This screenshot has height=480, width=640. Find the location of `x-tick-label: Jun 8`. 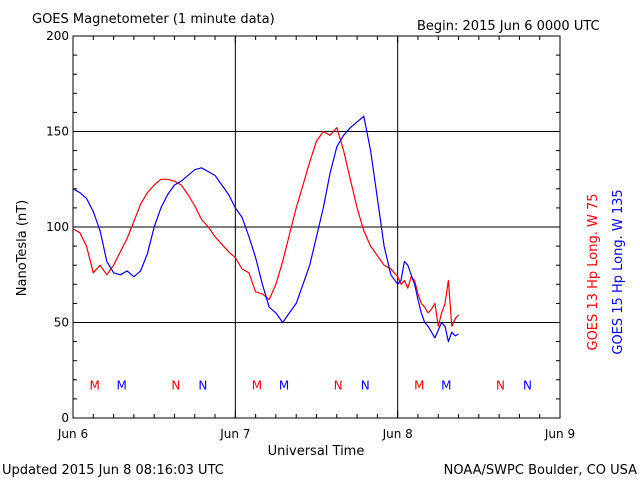

x-tick-label: Jun 8 is located at coordinates (397, 434).